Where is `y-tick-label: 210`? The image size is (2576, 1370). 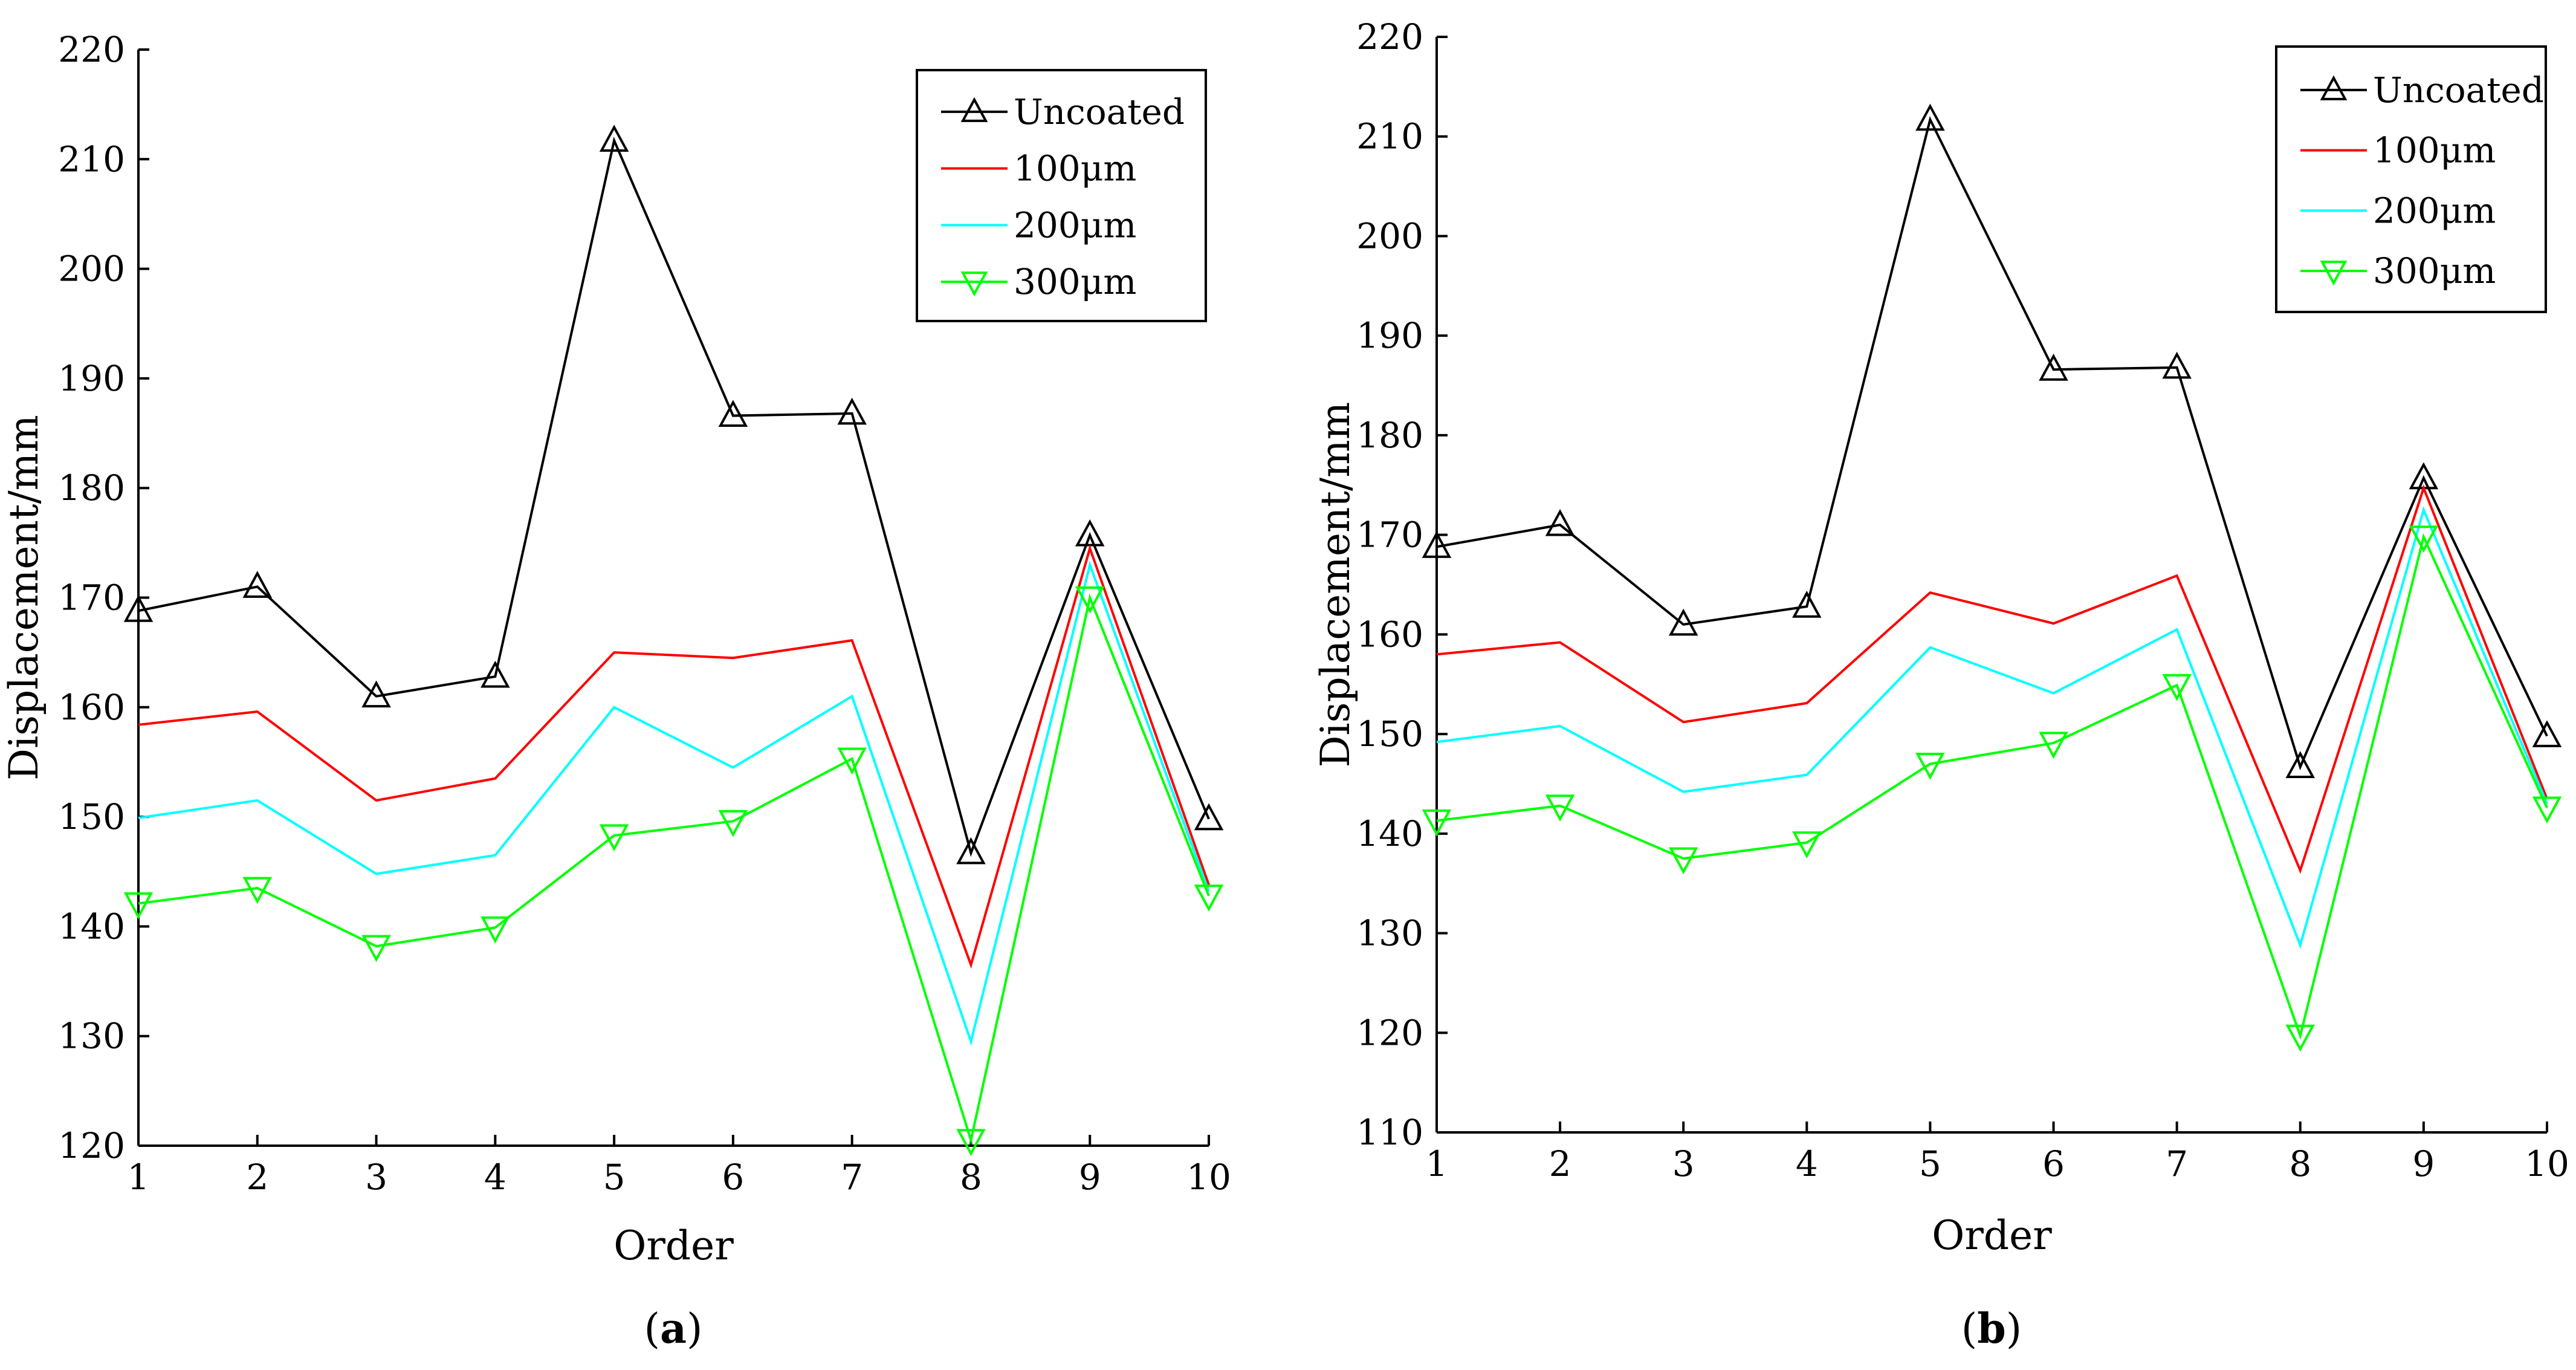
y-tick-label: 210 is located at coordinates (1389, 136).